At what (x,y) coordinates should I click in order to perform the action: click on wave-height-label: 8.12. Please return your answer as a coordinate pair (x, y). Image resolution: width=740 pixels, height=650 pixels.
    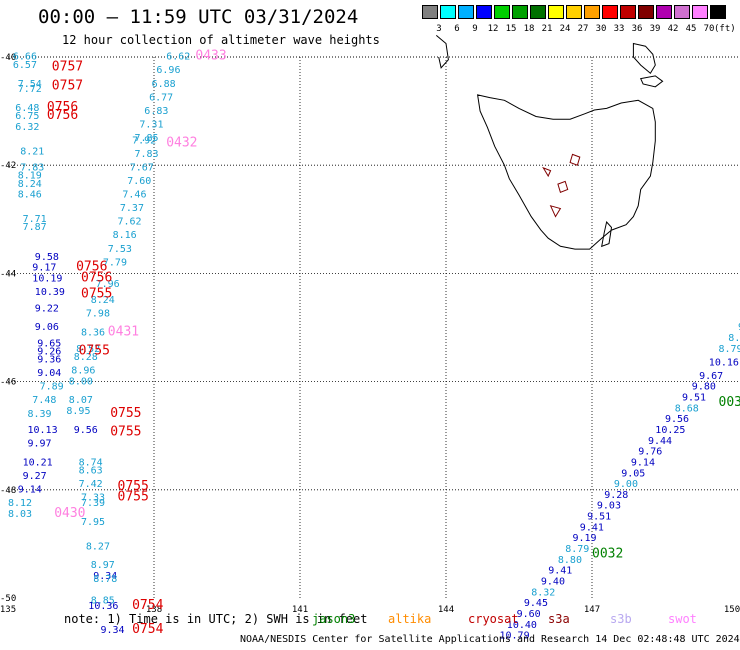
    Looking at the image, I should click on (20, 503).